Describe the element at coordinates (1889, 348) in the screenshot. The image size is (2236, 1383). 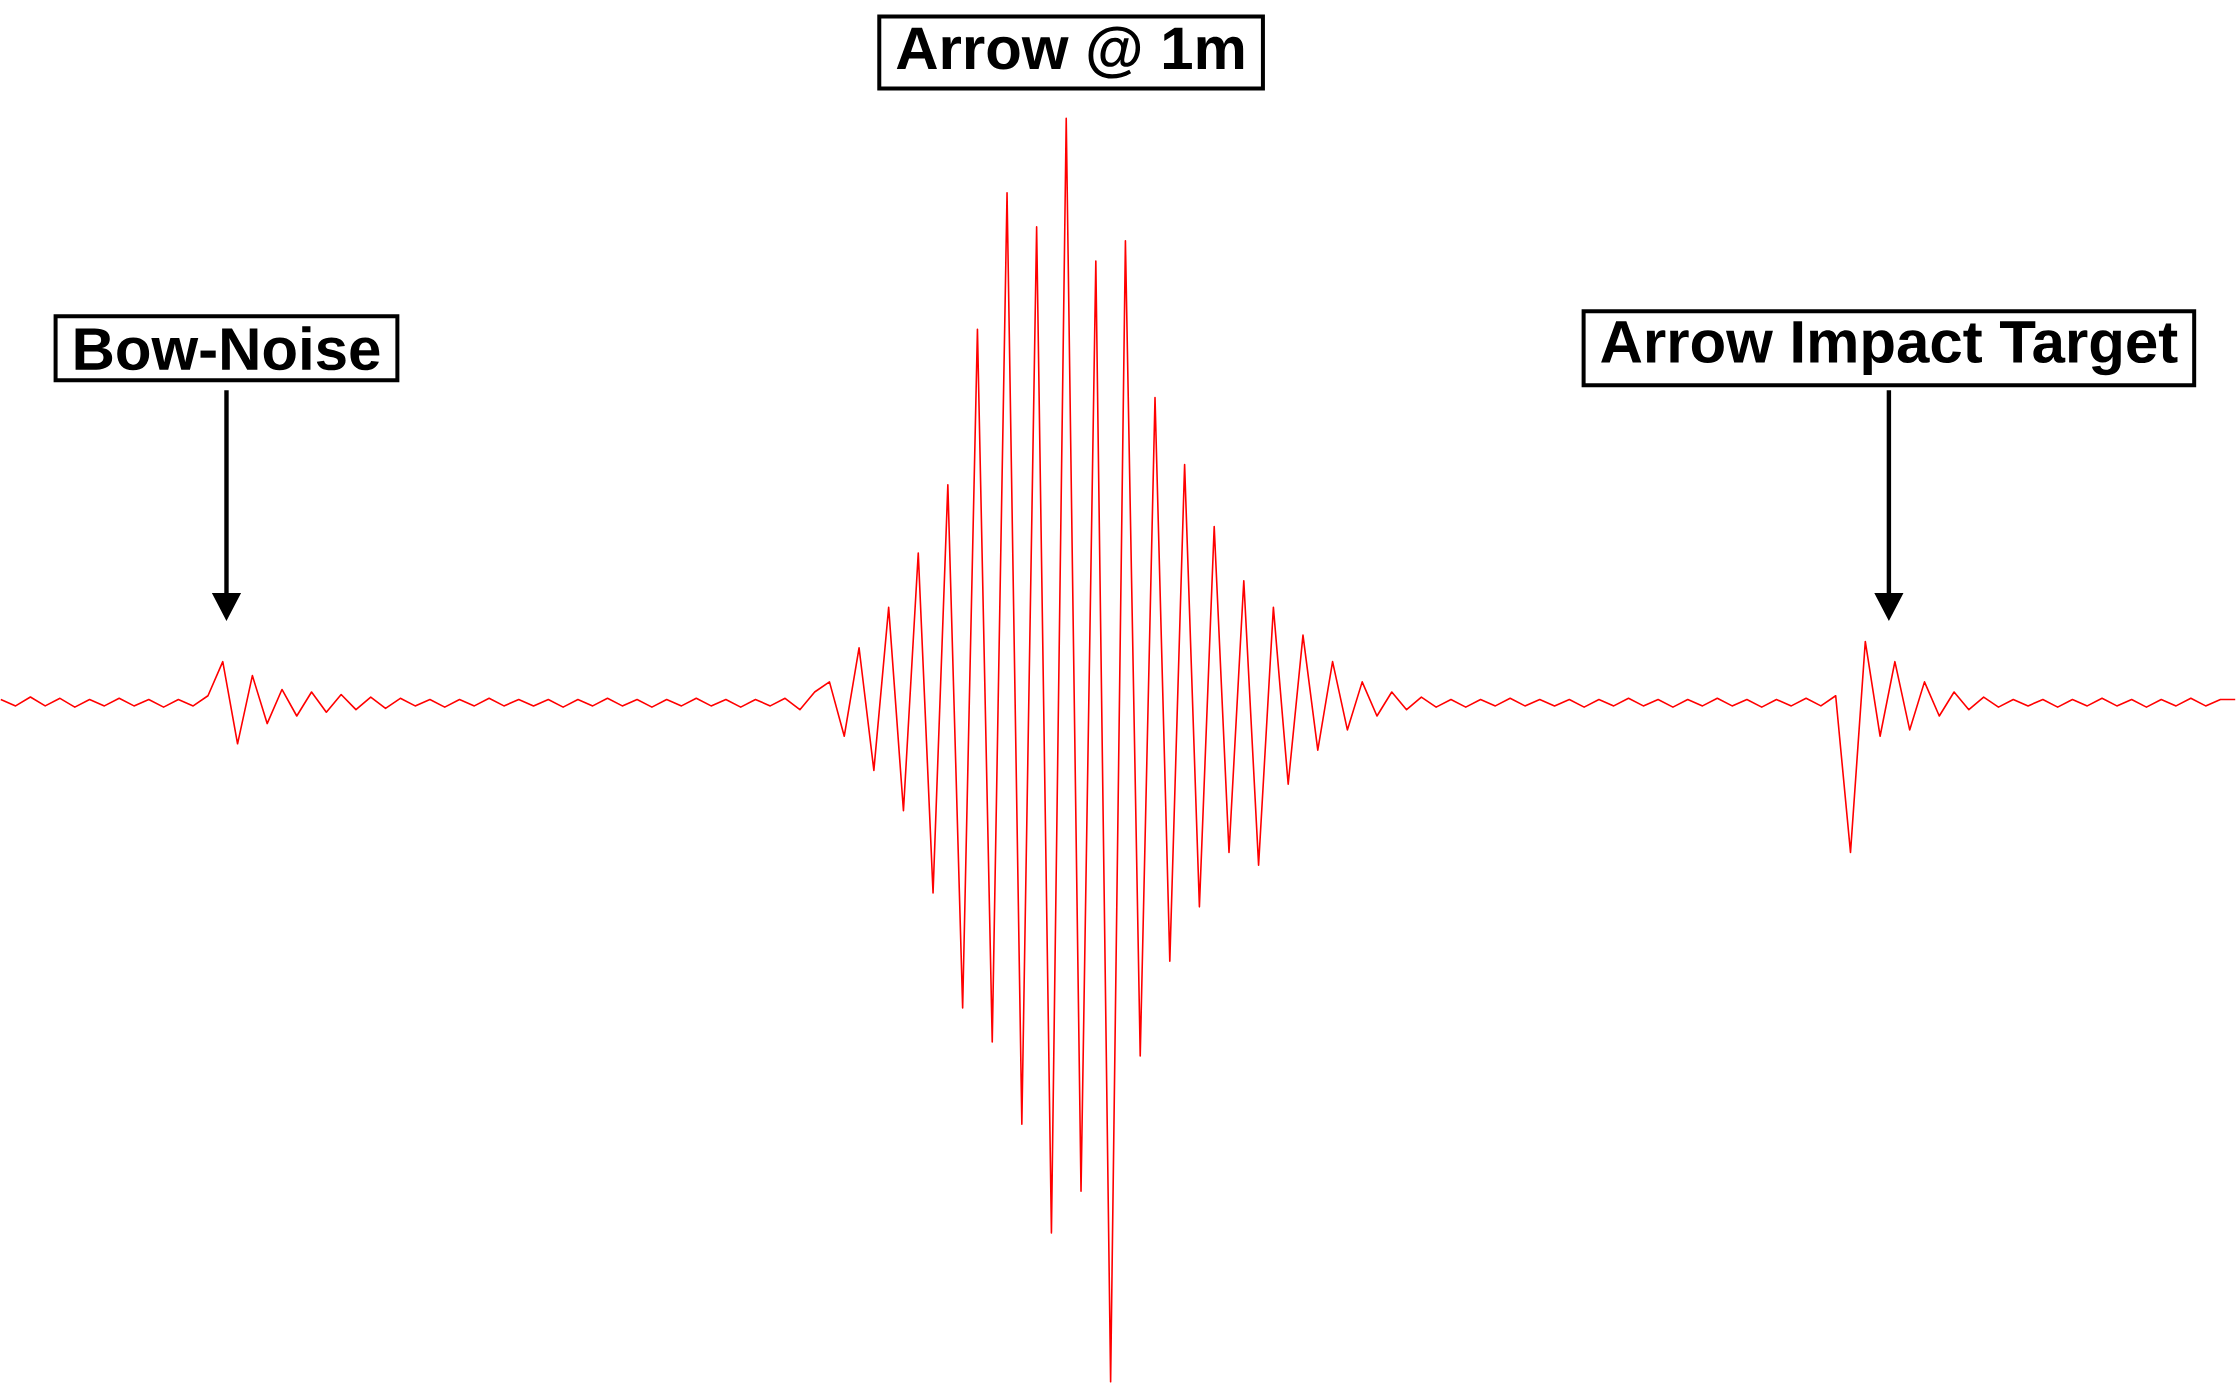
I see `annotation: Arrow Impact Target` at that location.